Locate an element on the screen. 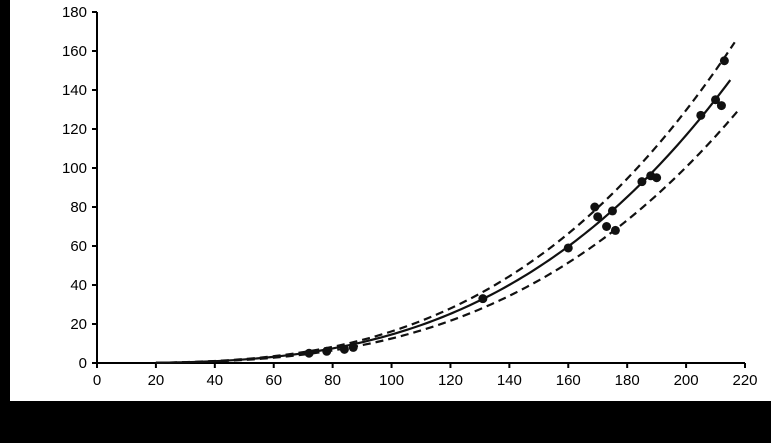  x-tick-label: 60 is located at coordinates (273, 380).